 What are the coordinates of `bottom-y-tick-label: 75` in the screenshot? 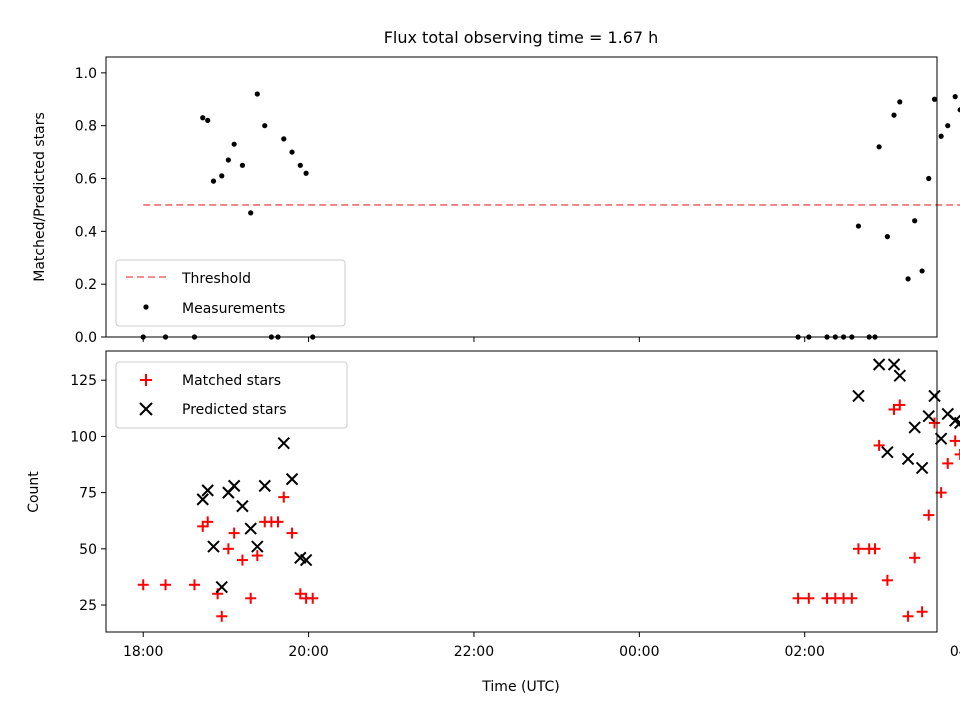 It's located at (88, 494).